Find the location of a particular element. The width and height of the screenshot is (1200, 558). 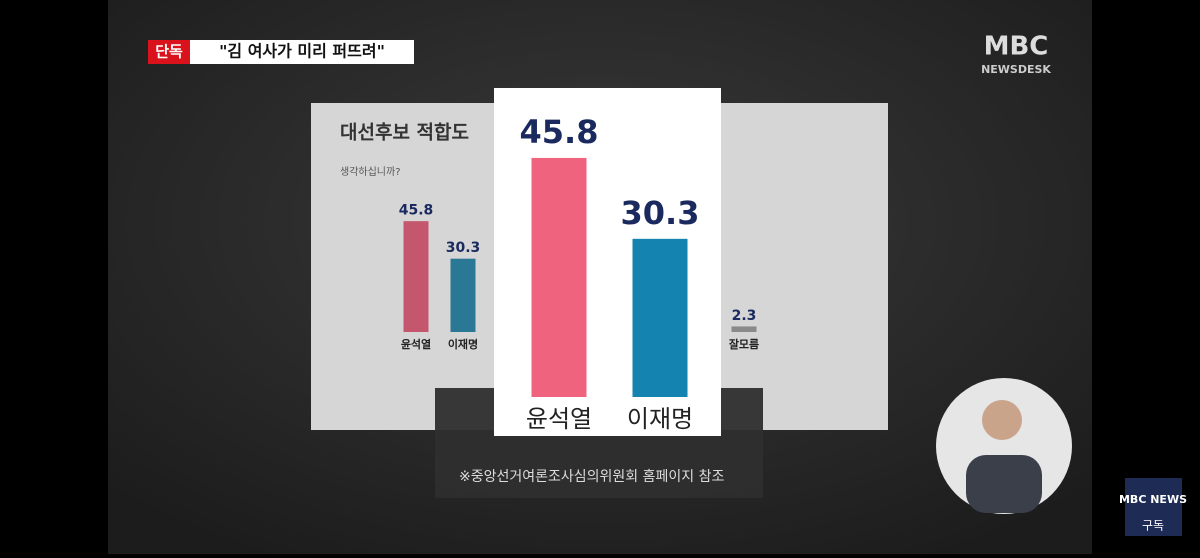

badge: 단독 is located at coordinates (169, 52).